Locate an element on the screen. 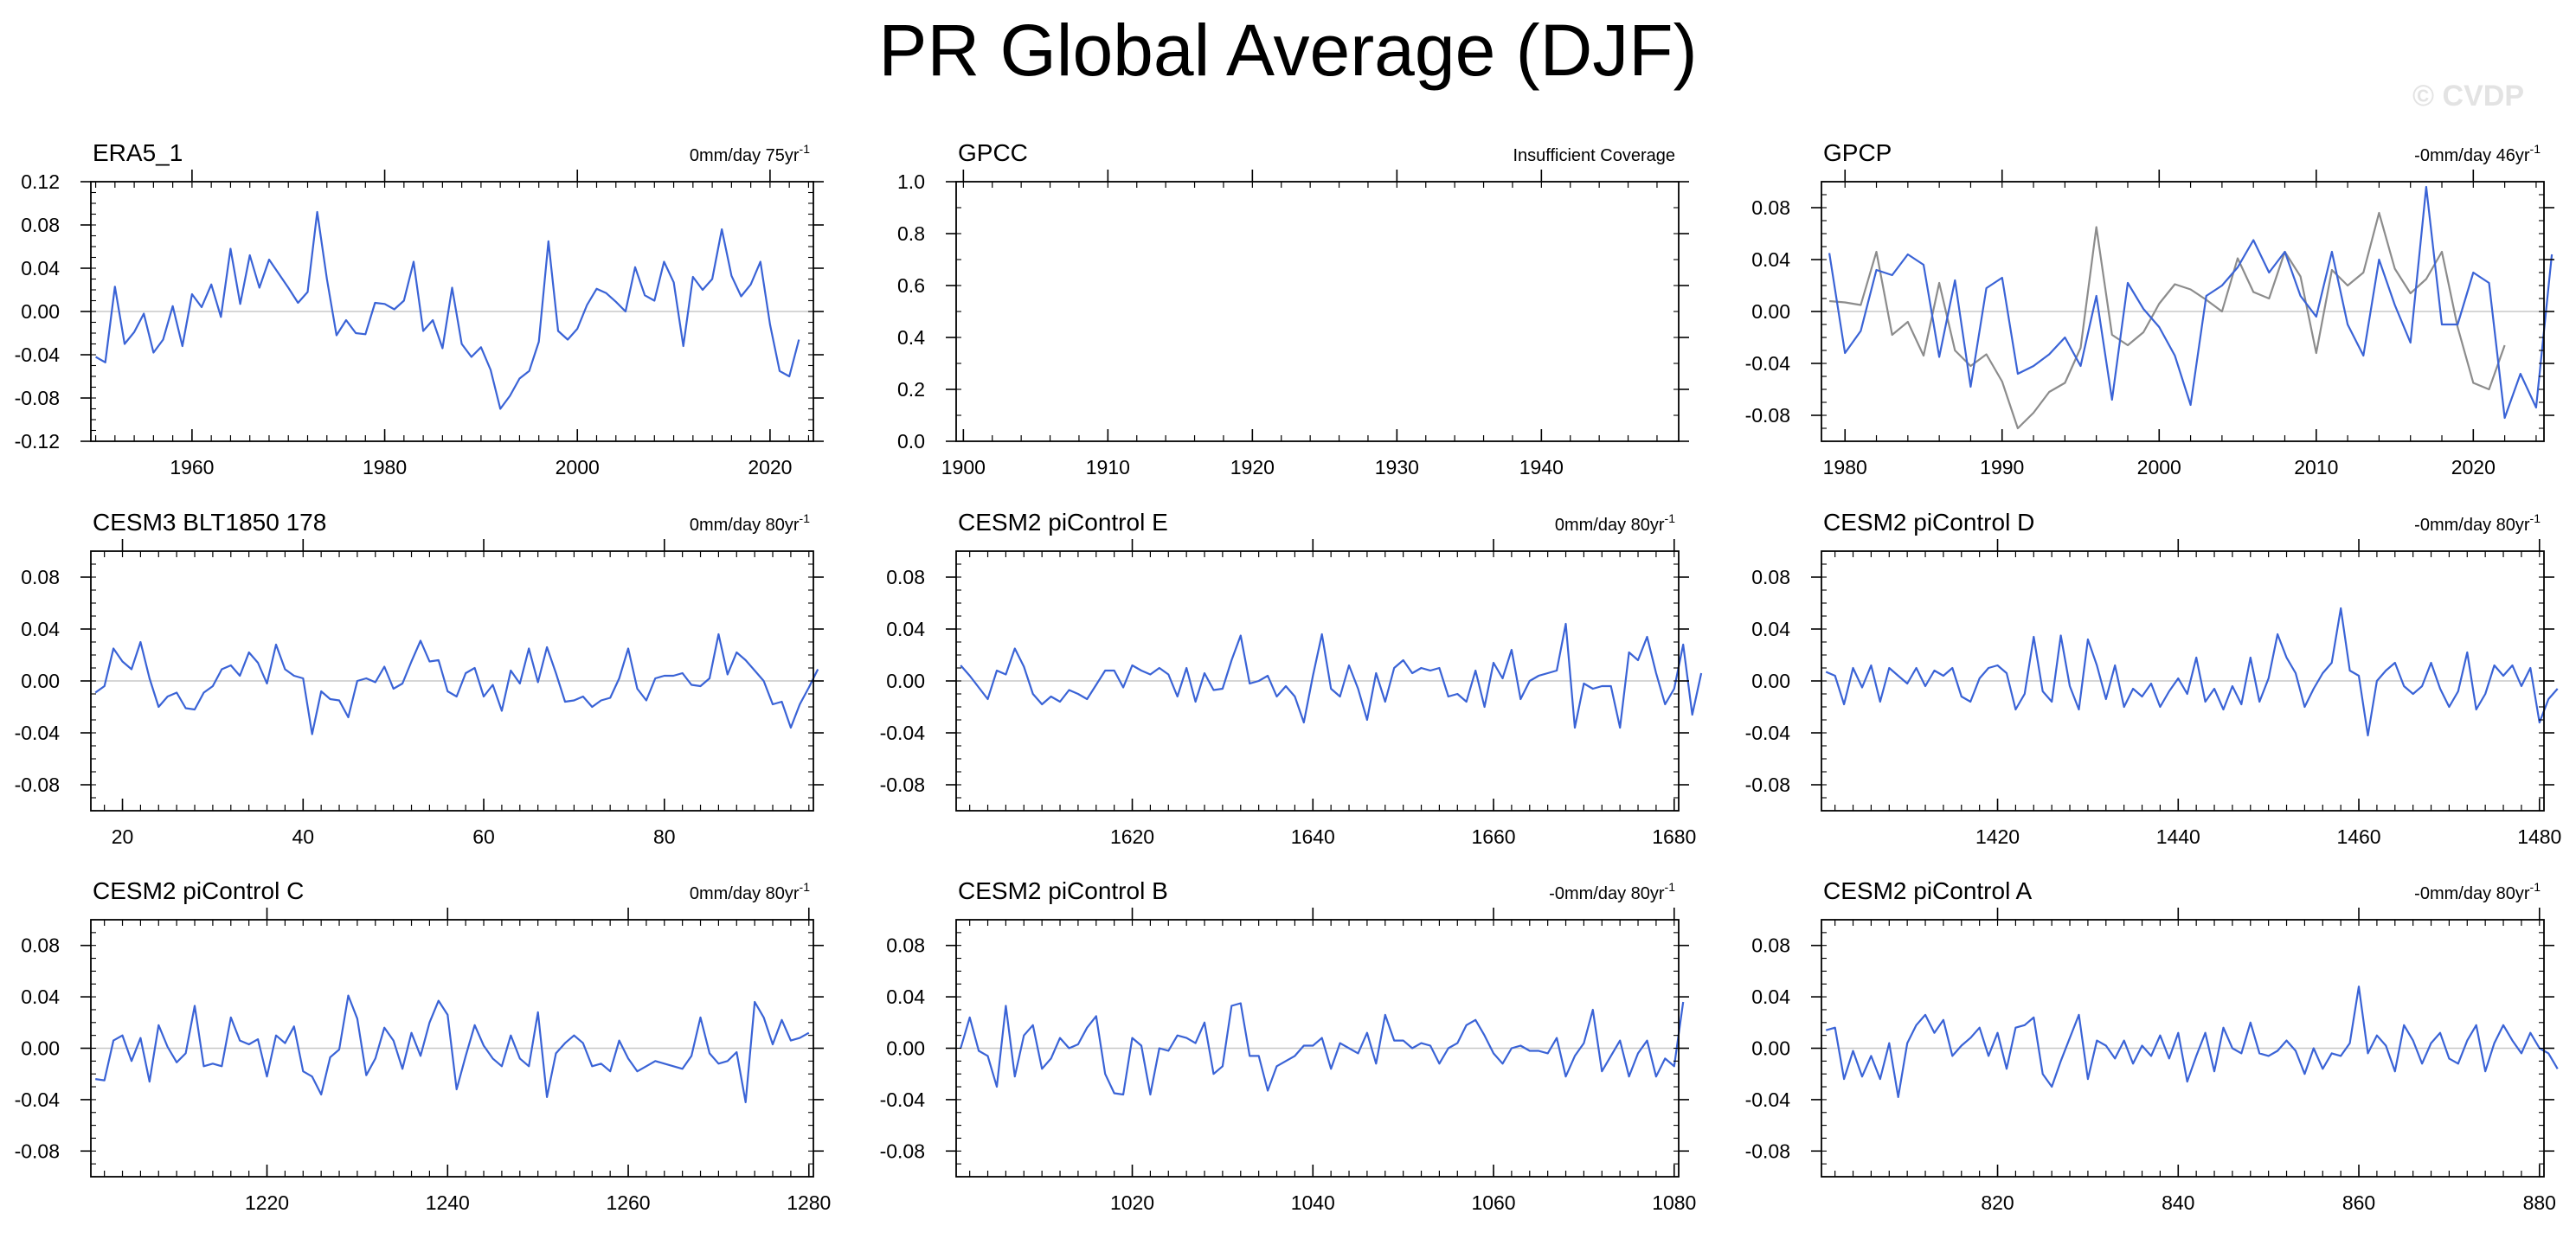  x-tick-label: 1900 is located at coordinates (964, 467).